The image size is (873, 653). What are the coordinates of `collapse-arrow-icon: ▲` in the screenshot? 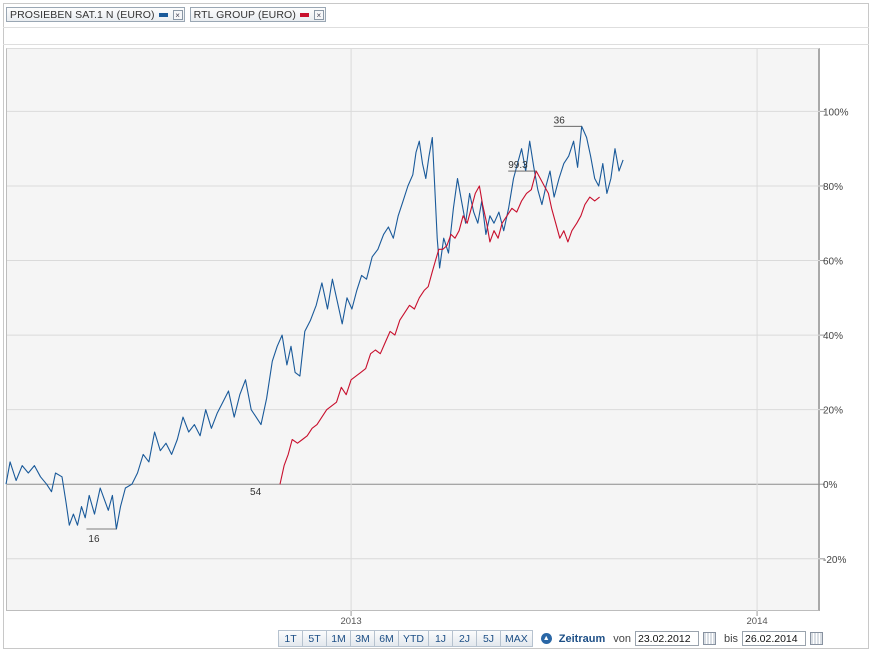 It's located at (546, 638).